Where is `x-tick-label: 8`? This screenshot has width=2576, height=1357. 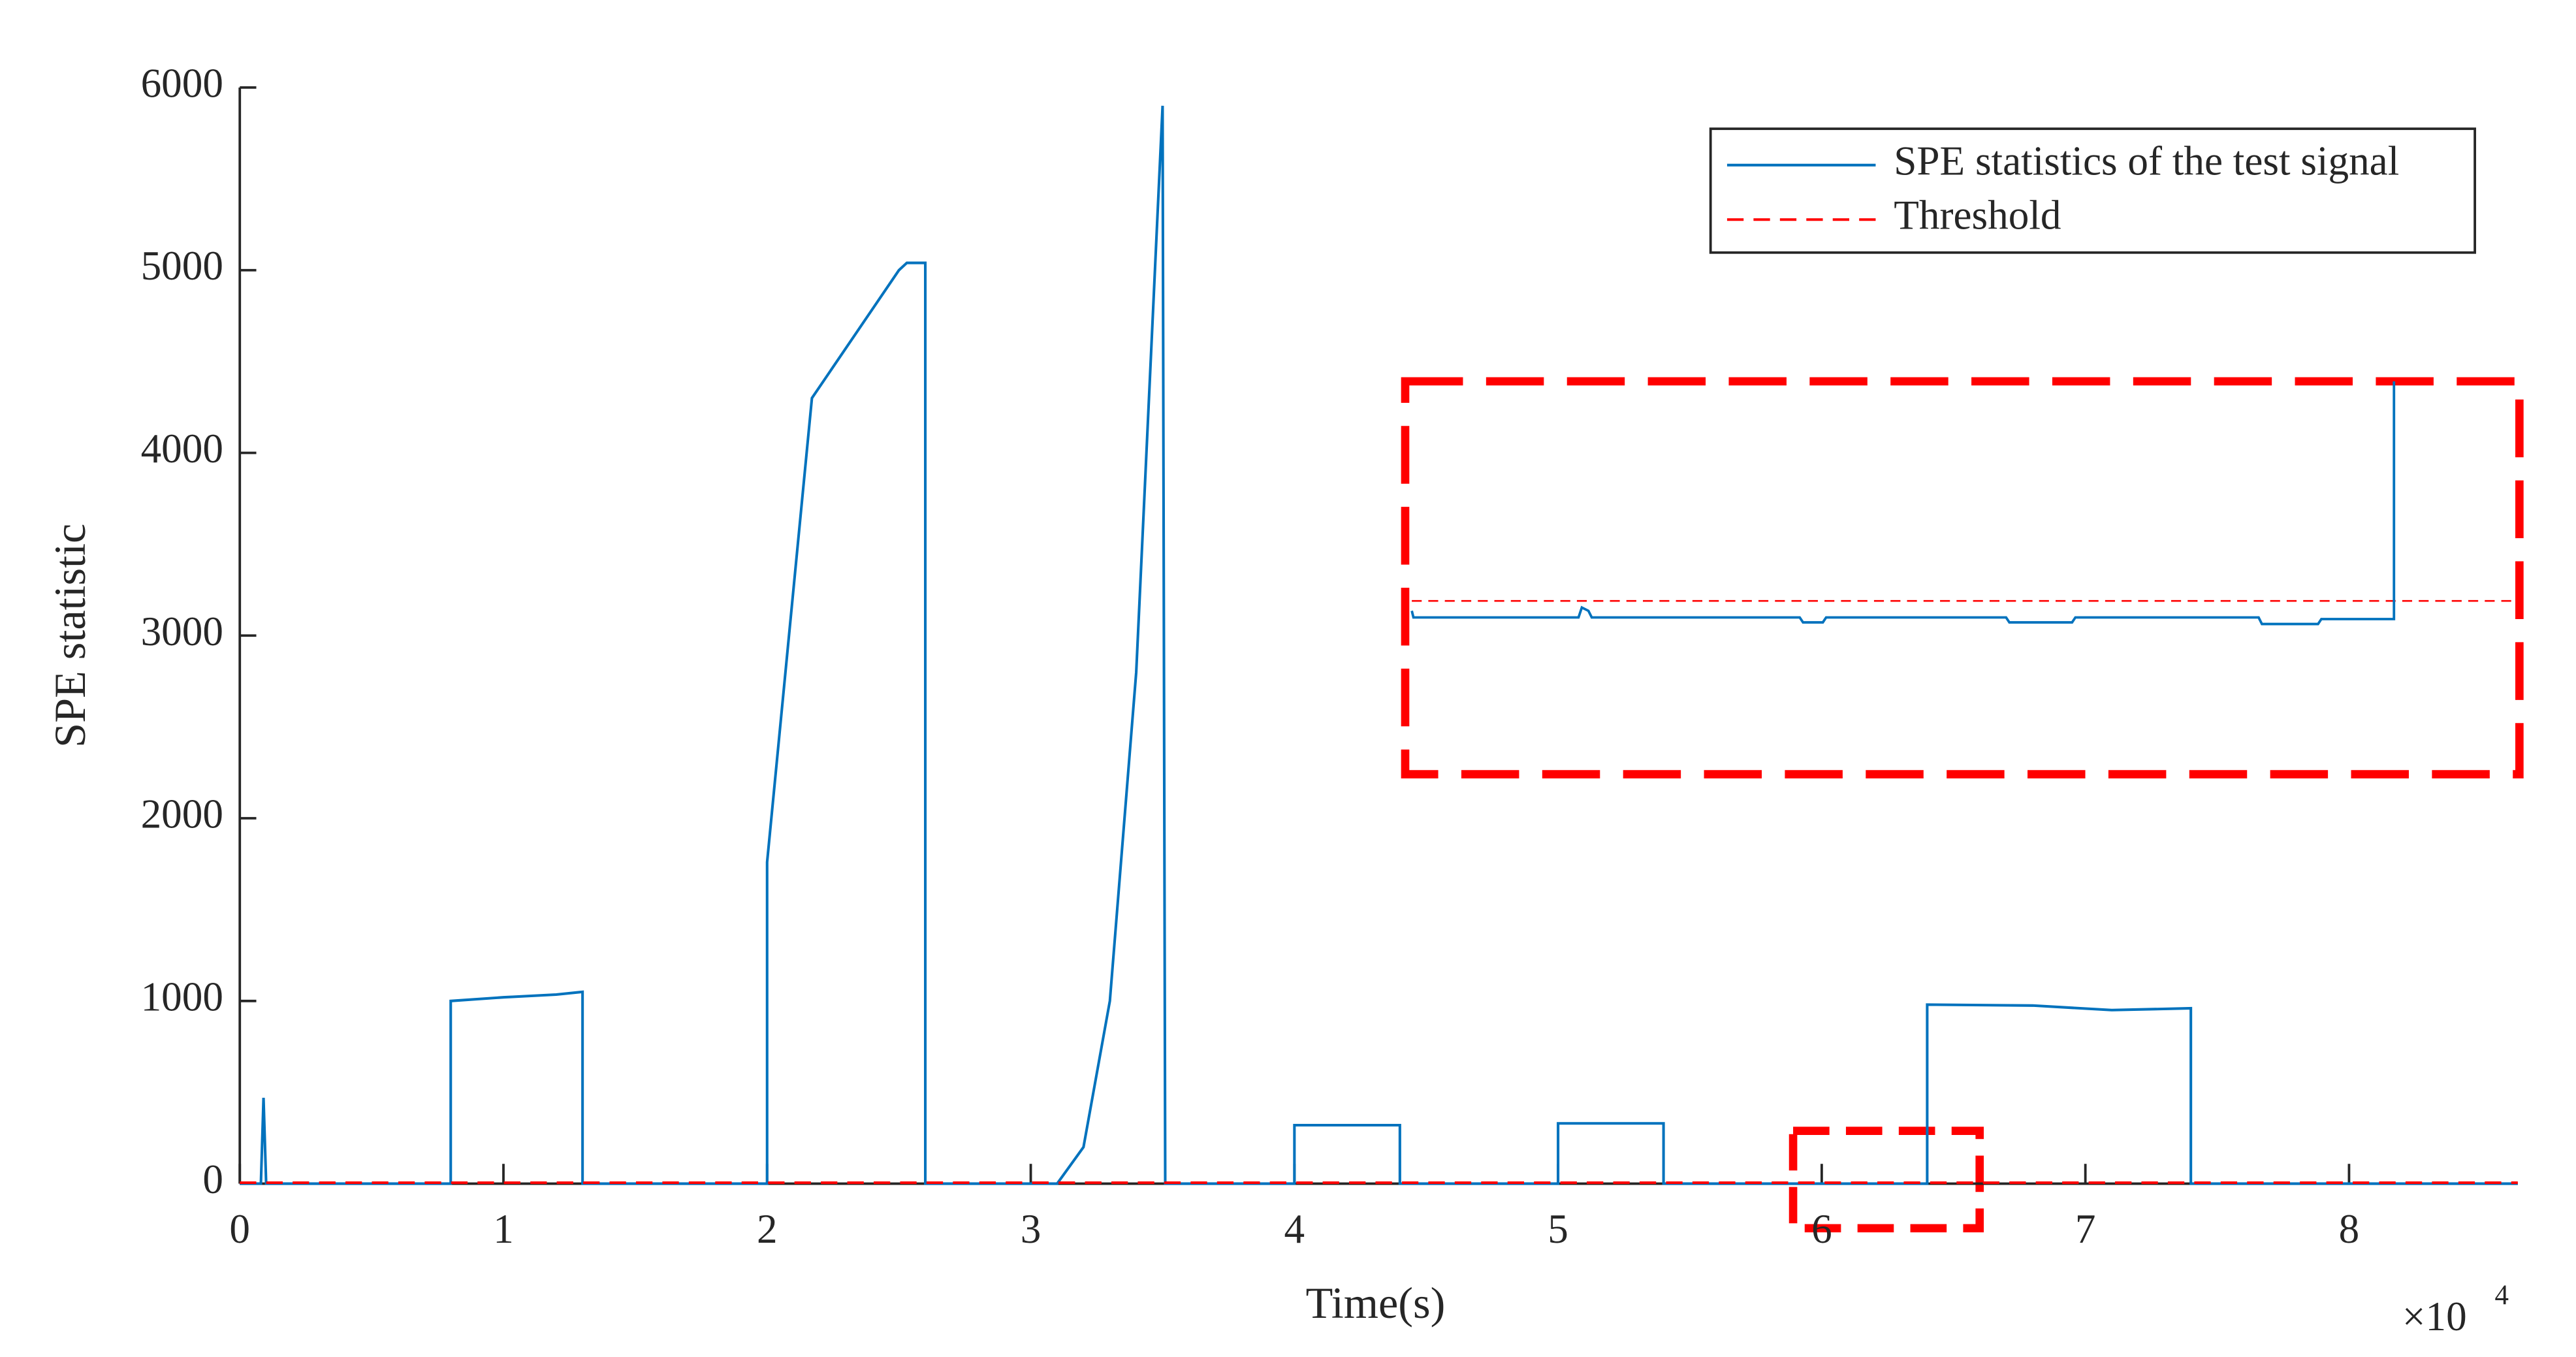 x-tick-label: 8 is located at coordinates (2350, 1229).